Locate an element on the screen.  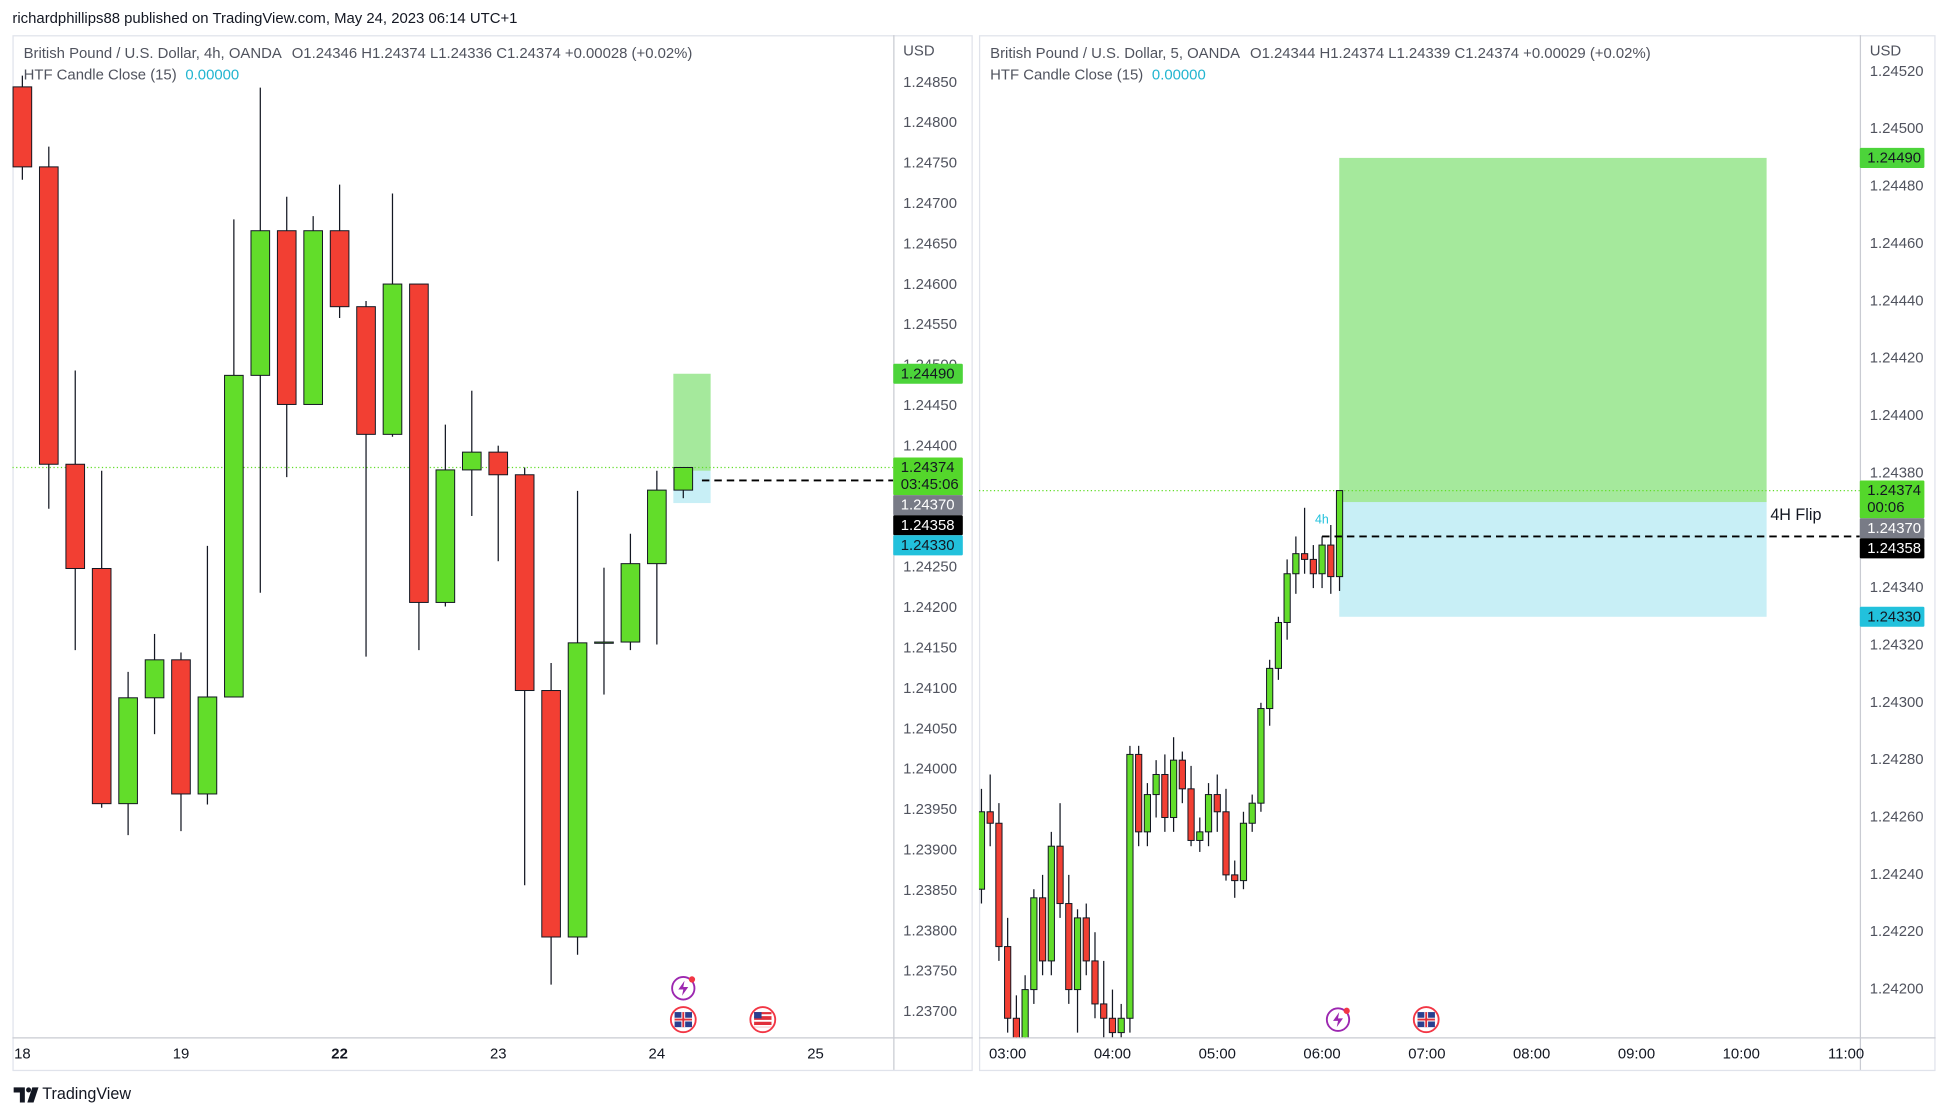
y-tick-label: 1.24450 is located at coordinates (930, 405).